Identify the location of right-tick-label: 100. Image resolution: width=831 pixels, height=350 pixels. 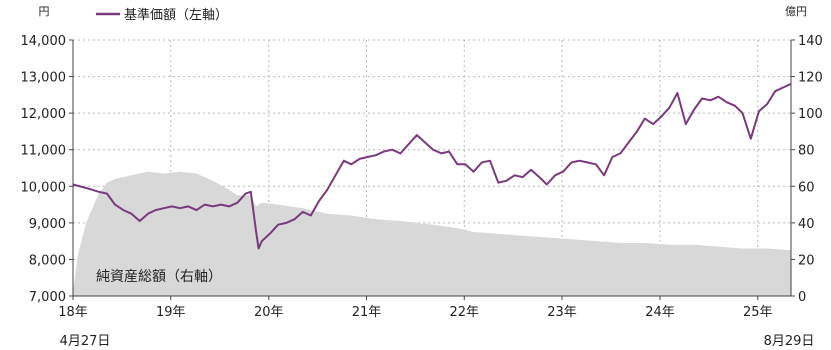
(810, 114).